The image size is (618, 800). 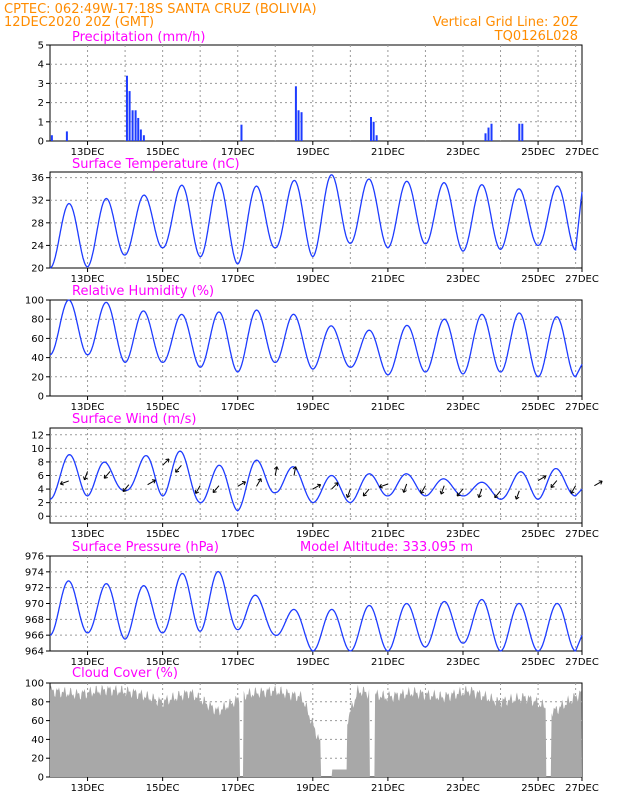 What do you see at coordinates (41, 122) in the screenshot?
I see `precip-ytick-label: 1` at bounding box center [41, 122].